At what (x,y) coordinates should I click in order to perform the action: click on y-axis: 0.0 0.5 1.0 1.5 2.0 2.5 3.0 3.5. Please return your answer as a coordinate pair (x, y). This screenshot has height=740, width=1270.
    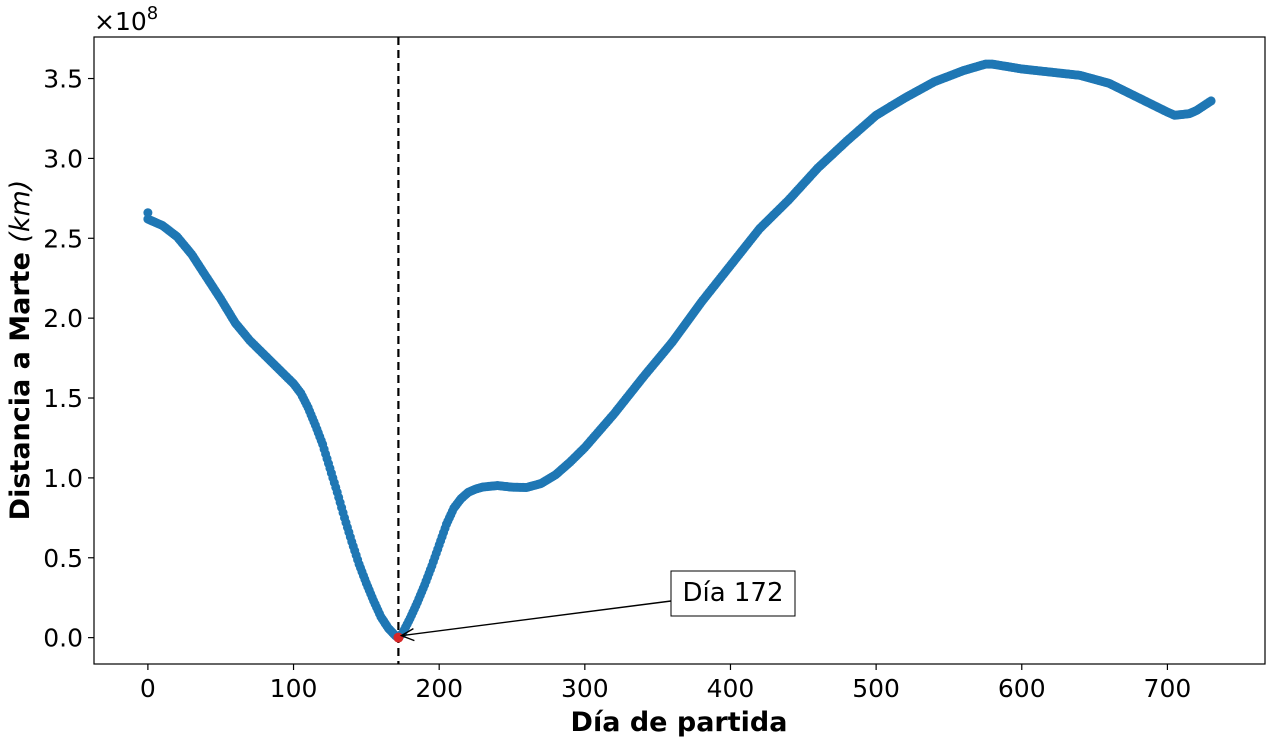
    Looking at the image, I should click on (68, 359).